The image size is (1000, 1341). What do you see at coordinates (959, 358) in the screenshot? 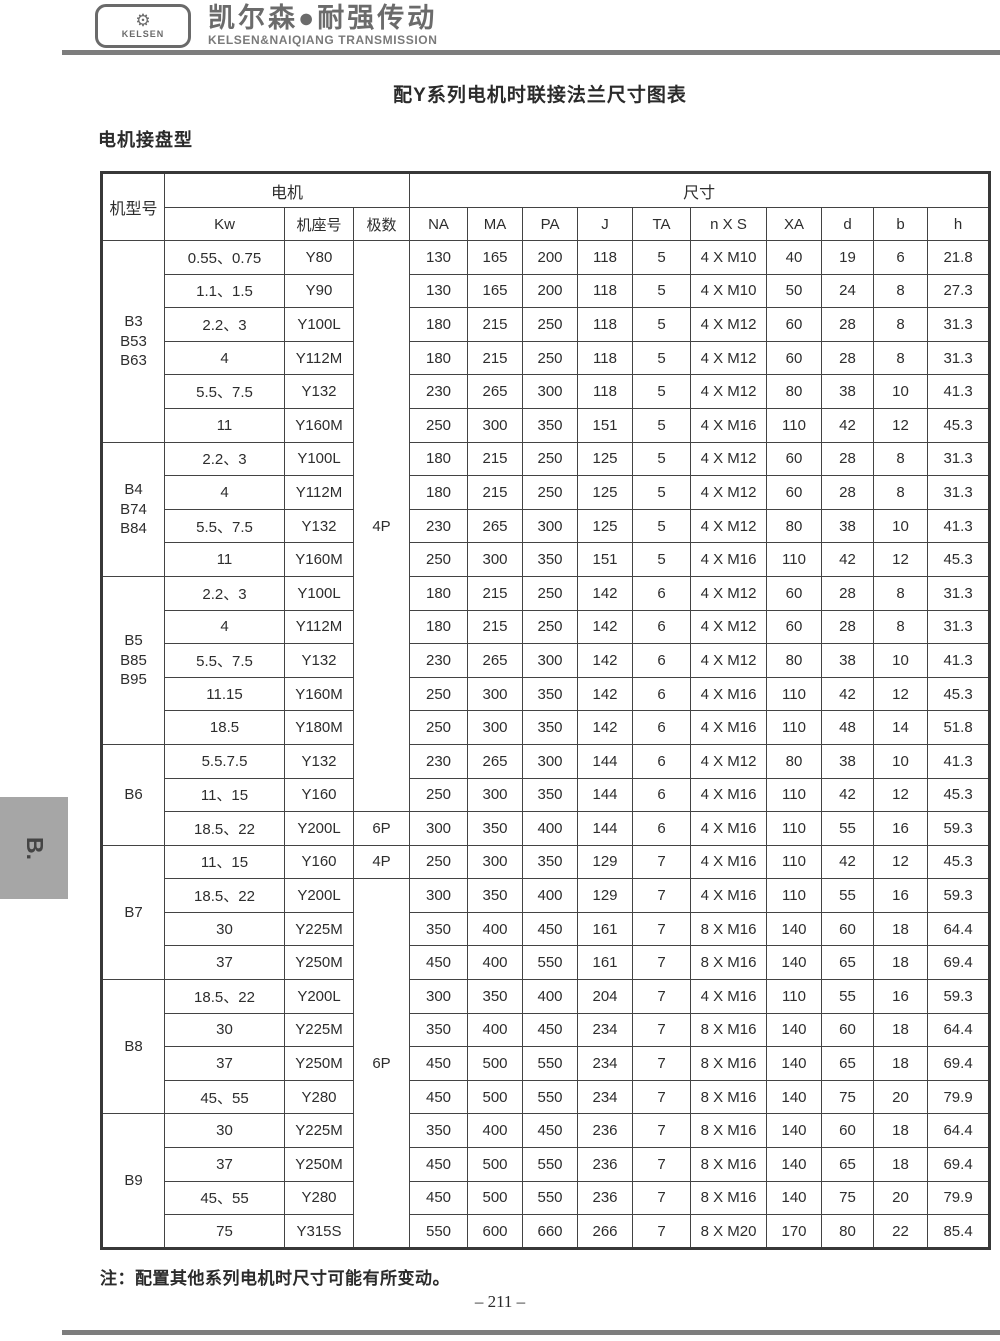
I see `cell-h: 31.3` at bounding box center [959, 358].